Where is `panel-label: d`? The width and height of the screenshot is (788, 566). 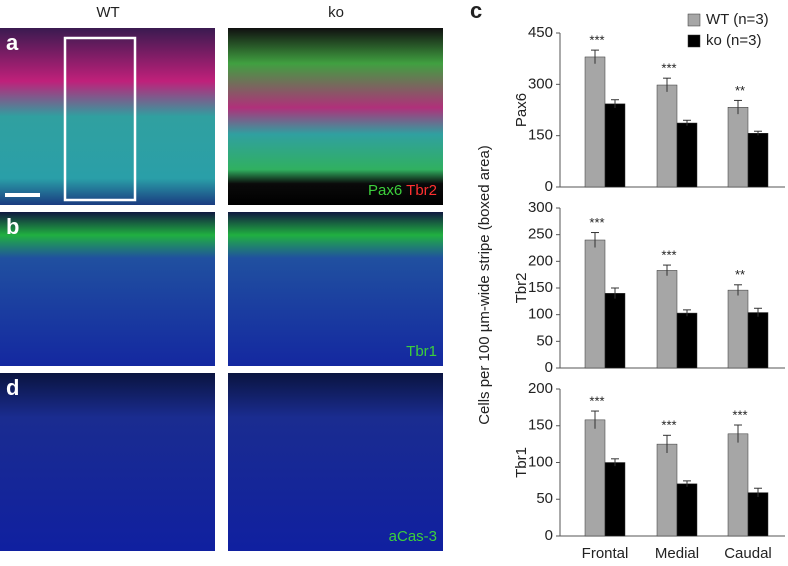 panel-label: d is located at coordinates (12, 387).